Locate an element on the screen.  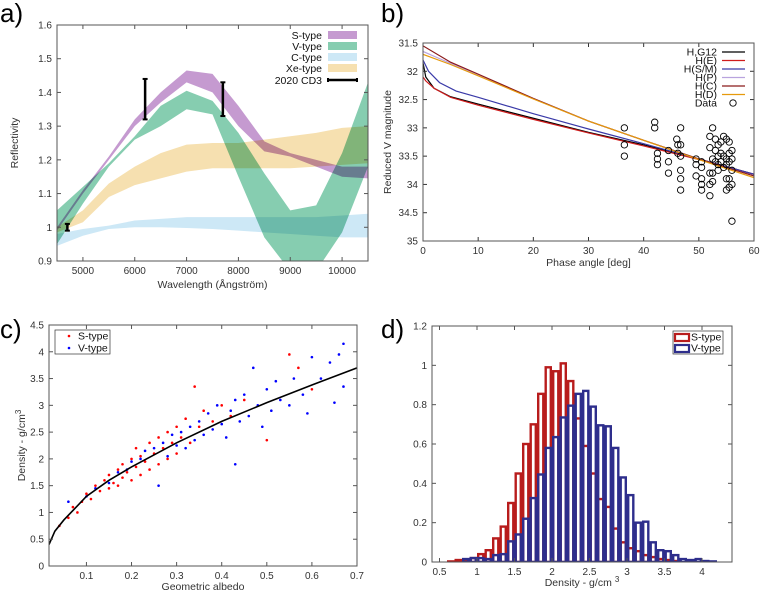
x-tick-label: 30 is located at coordinates (589, 251).